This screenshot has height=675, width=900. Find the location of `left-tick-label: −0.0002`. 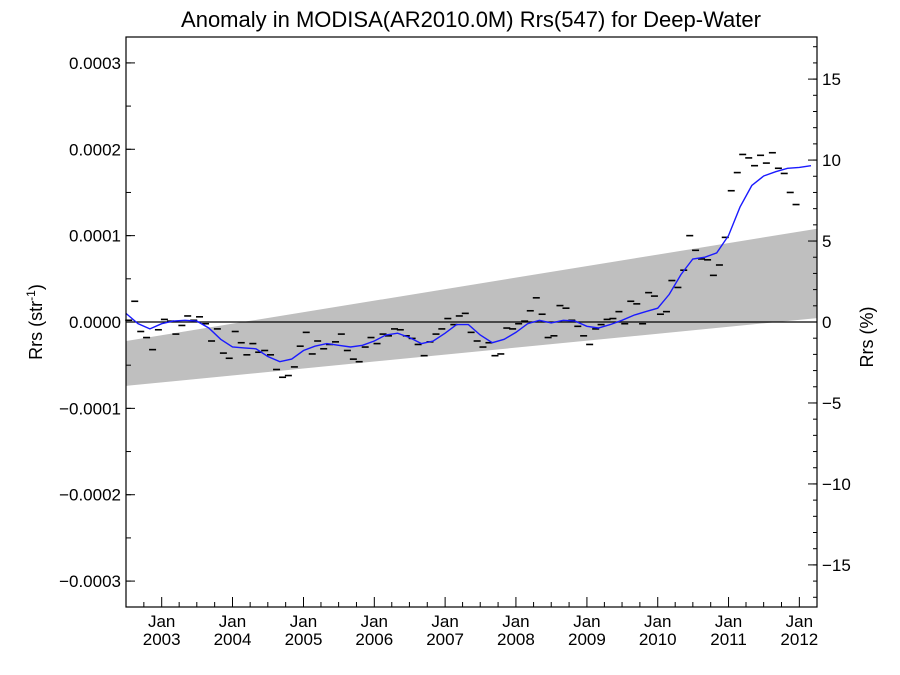

left-tick-label: −0.0002 is located at coordinates (90, 495).